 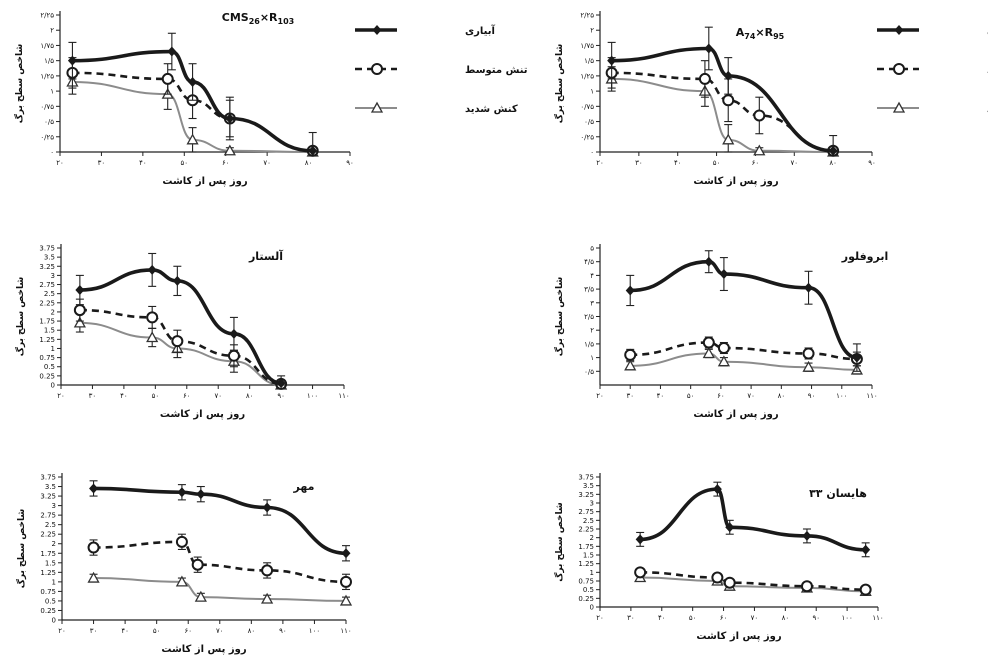 I want to click on y-tick-label: ۵, so click(x=592, y=249).